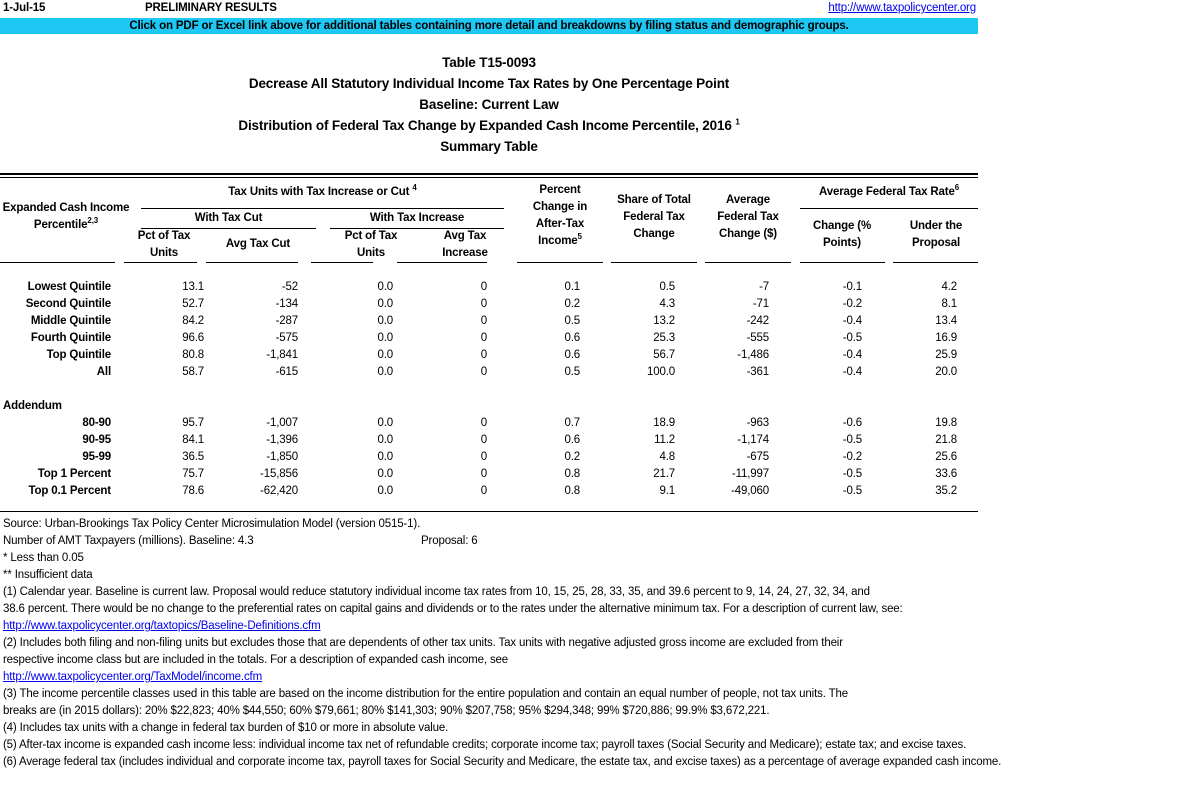 The image size is (1202, 788). Describe the element at coordinates (946, 440) in the screenshot. I see `cell-rate-proposal: 21.8` at that location.